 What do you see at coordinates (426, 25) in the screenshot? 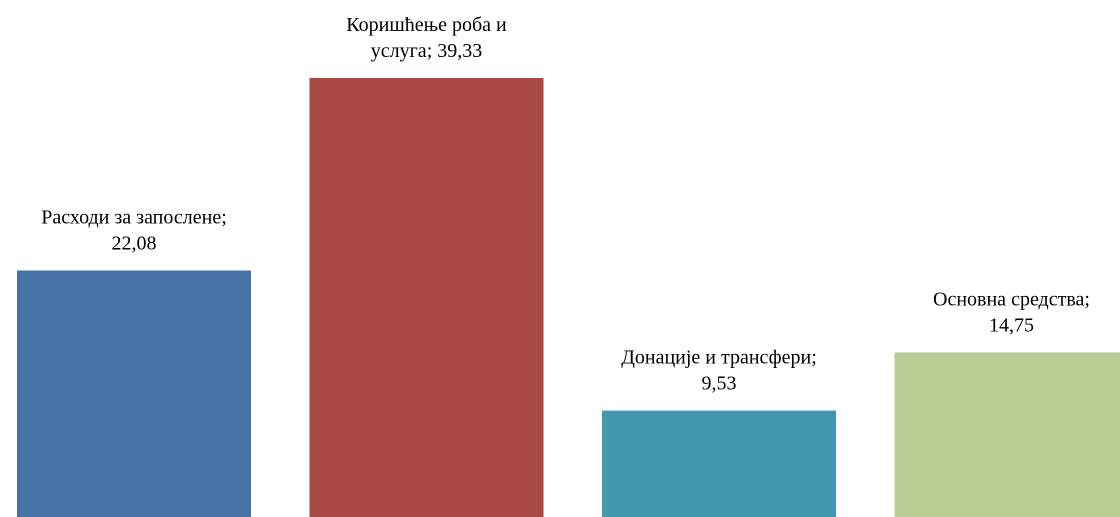
I see `data-label-line1-2: Коришћење роба и` at bounding box center [426, 25].